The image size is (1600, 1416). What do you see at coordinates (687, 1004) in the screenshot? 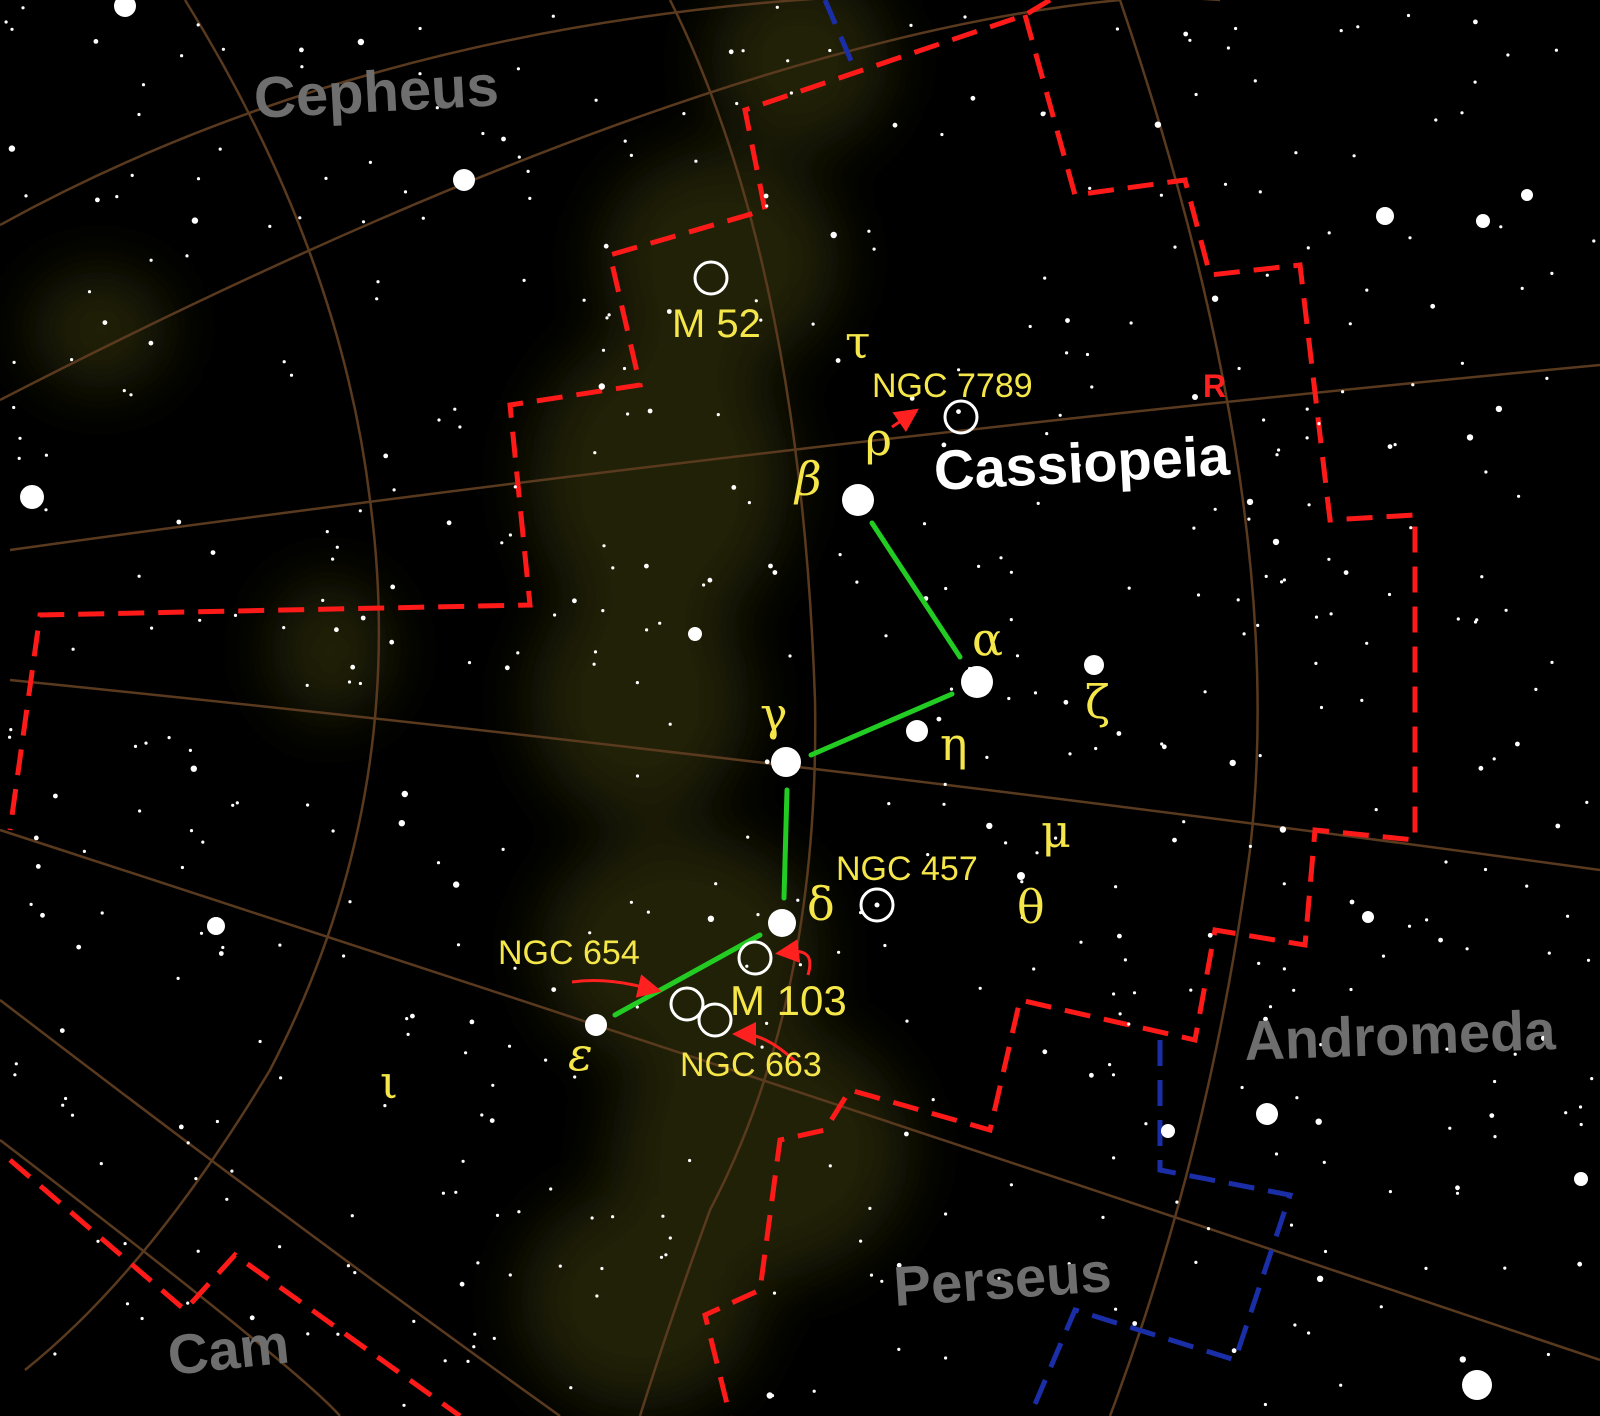
I see `ngc654-marker` at bounding box center [687, 1004].